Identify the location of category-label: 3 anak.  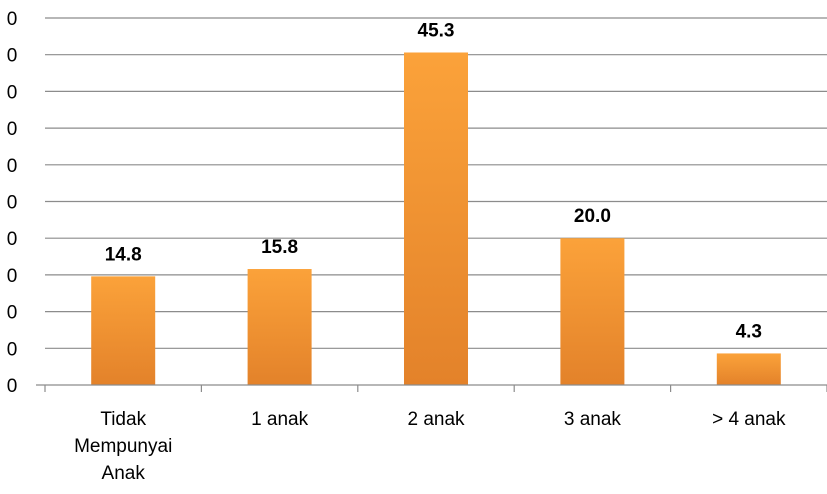
(593, 419).